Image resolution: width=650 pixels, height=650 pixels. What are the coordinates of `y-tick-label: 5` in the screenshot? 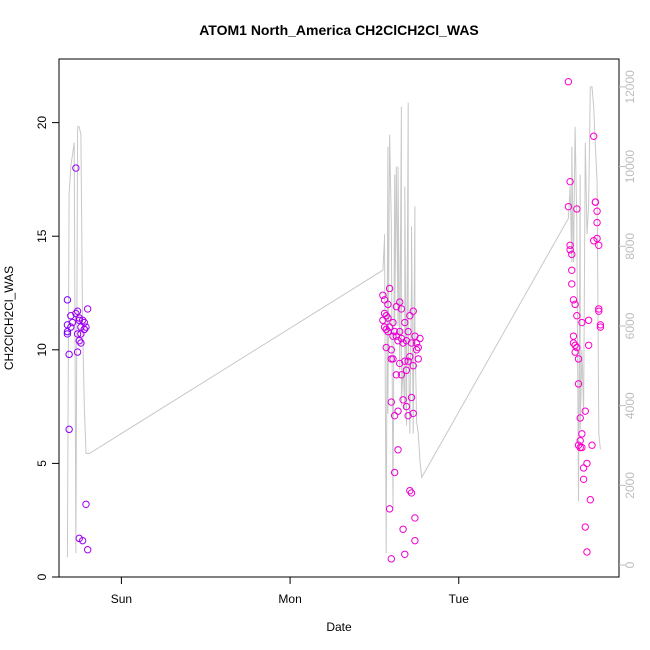 It's located at (42, 463).